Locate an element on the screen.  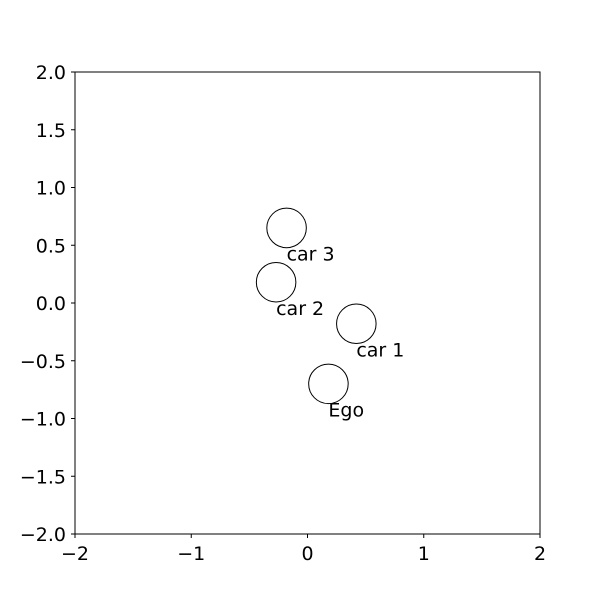
point-label-car-1: car 1 is located at coordinates (380, 351).